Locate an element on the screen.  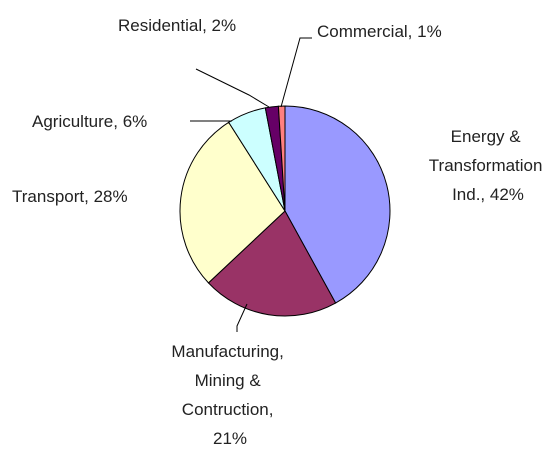
label-manufacturing: Manufacturing, Mining & Contruction, 21% is located at coordinates (229, 395).